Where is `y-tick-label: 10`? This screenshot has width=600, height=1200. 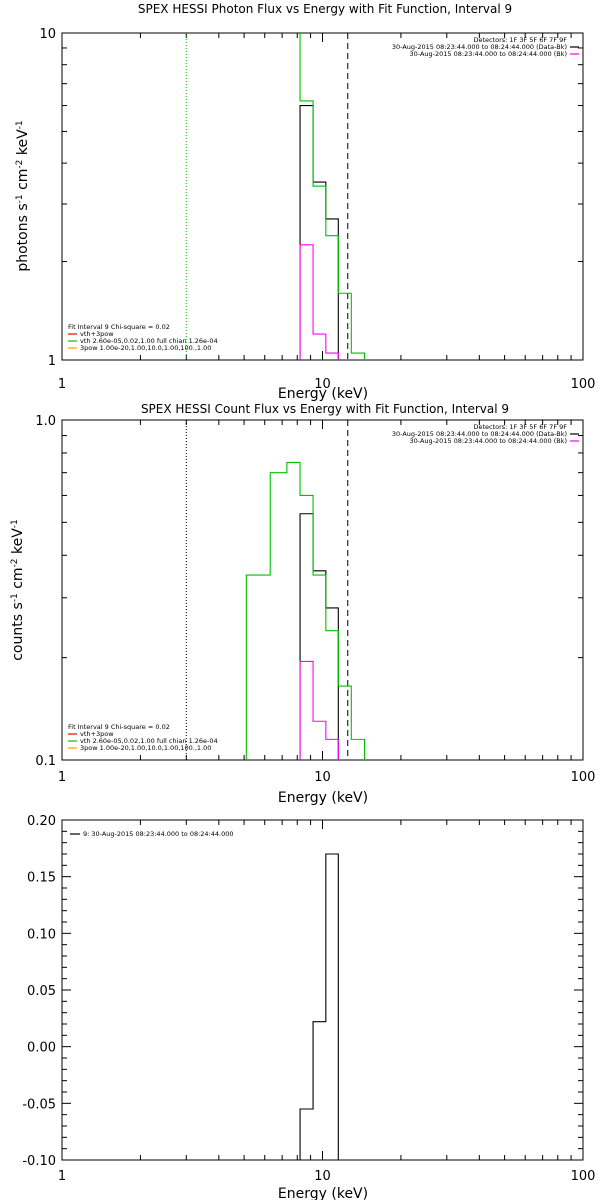 y-tick-label: 10 is located at coordinates (47, 34).